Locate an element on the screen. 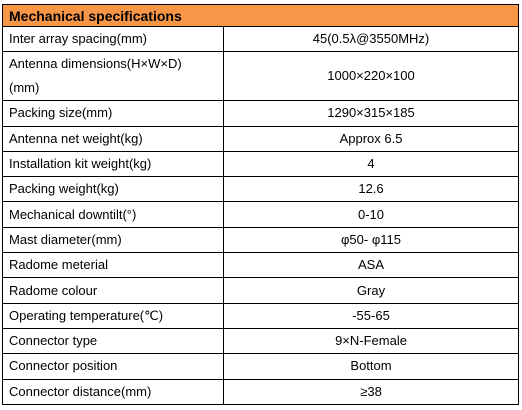 This screenshot has width=522, height=410. table-row: Antenna net weight(kg) Approx 6.5 is located at coordinates (261, 138).